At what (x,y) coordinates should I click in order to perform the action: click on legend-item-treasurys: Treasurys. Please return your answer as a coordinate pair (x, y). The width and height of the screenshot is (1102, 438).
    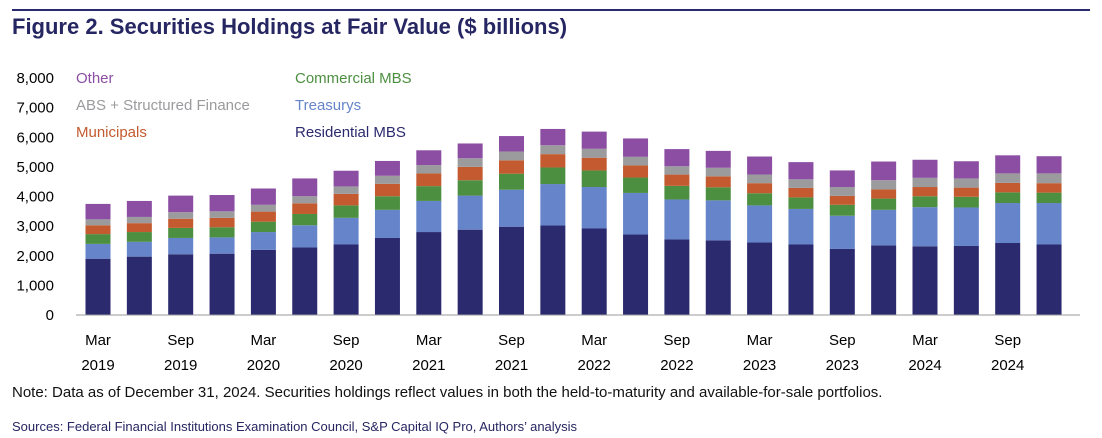
    Looking at the image, I should click on (328, 105).